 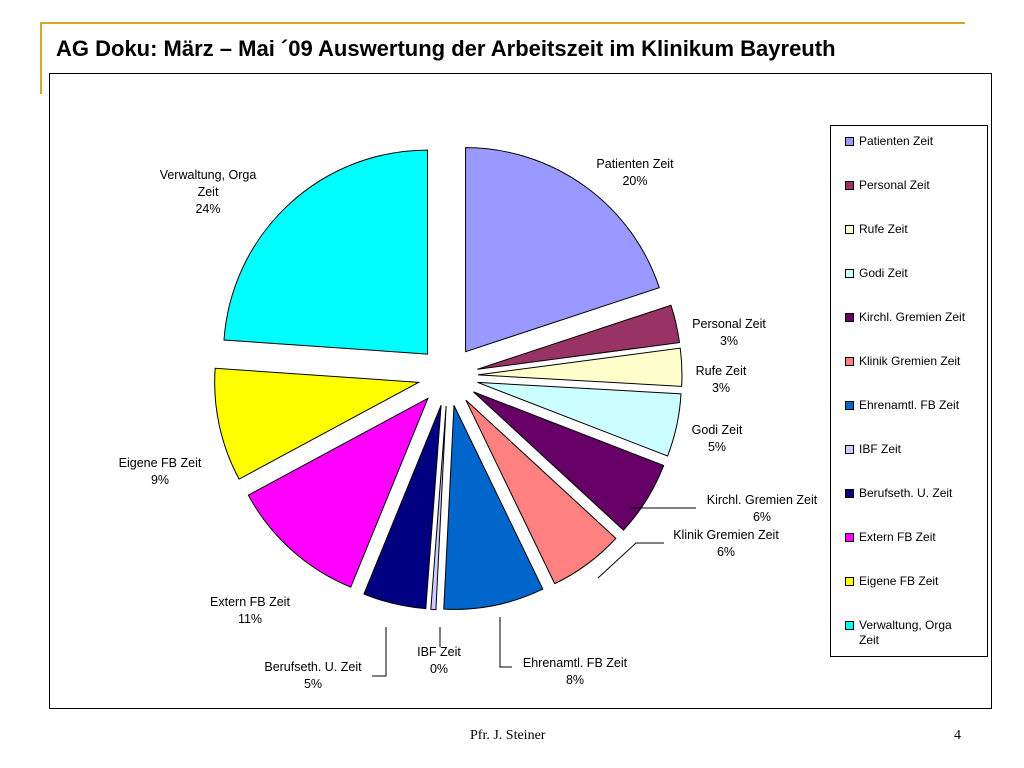 What do you see at coordinates (569, 461) in the screenshot?
I see `pie-slice-kirchl-gremien-zeit` at bounding box center [569, 461].